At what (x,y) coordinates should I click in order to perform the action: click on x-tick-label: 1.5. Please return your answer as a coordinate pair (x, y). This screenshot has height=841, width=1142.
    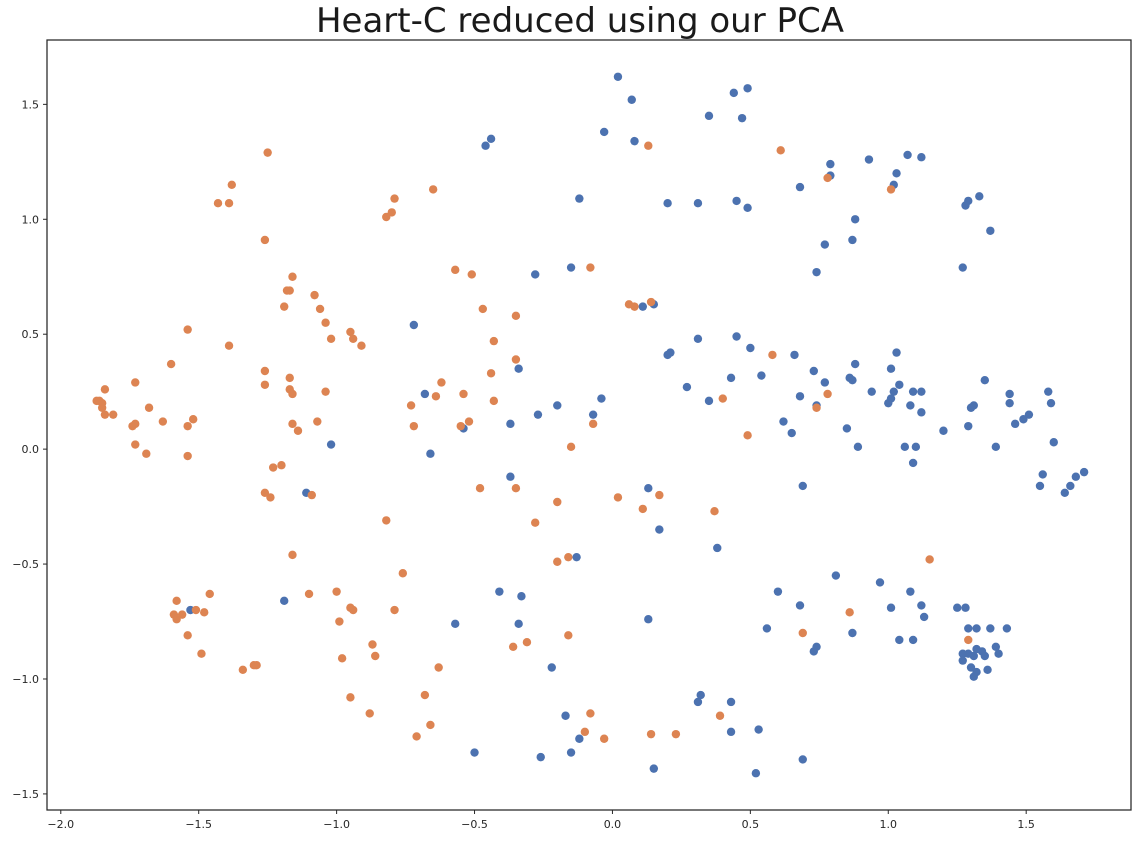
    Looking at the image, I should click on (1026, 824).